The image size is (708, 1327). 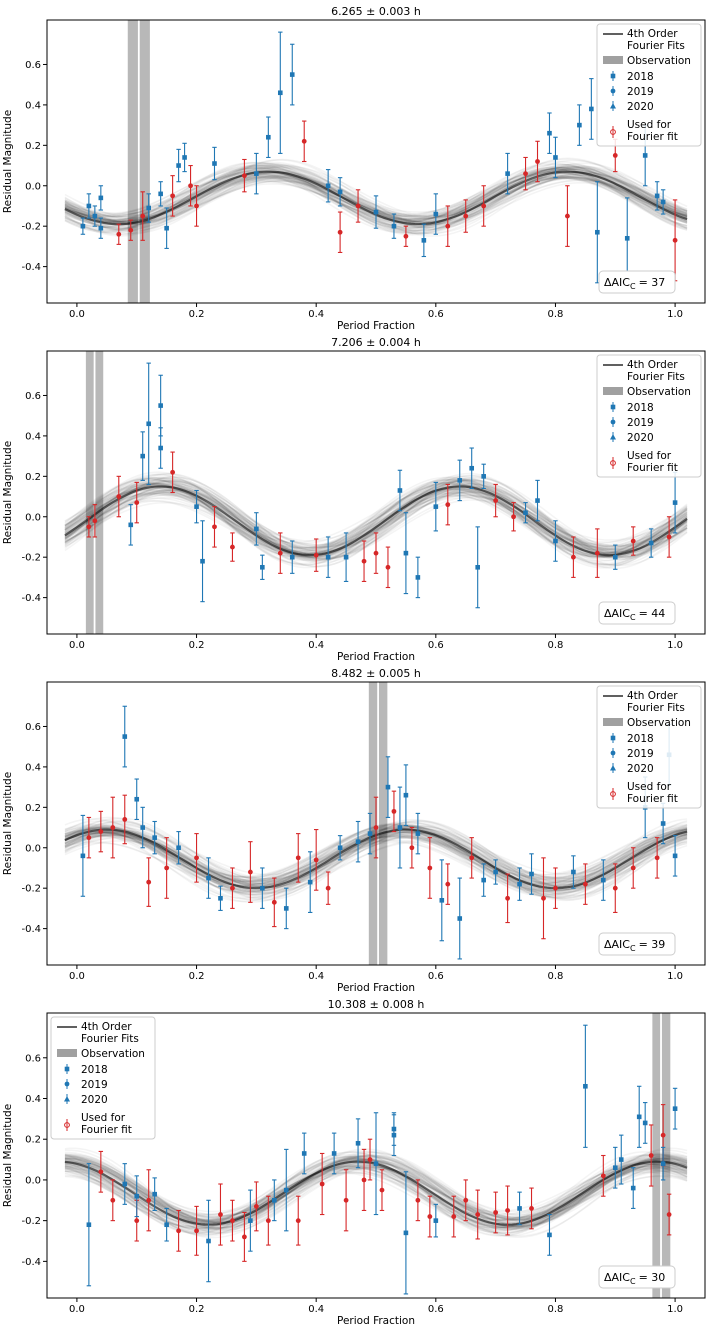 I want to click on y-tick-label: 0.6, so click(x=33, y=1058).